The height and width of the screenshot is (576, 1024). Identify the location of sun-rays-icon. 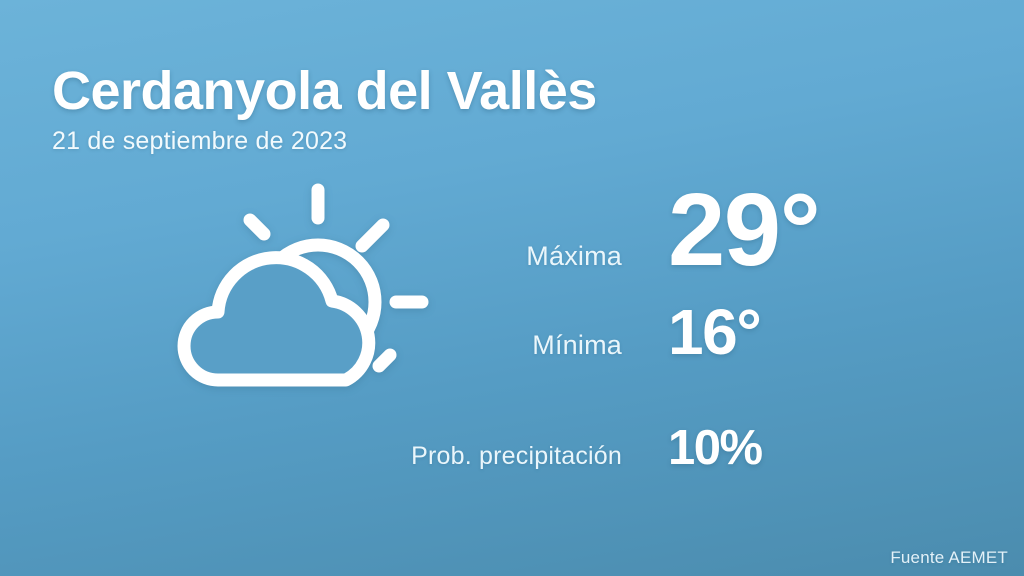
(336, 278).